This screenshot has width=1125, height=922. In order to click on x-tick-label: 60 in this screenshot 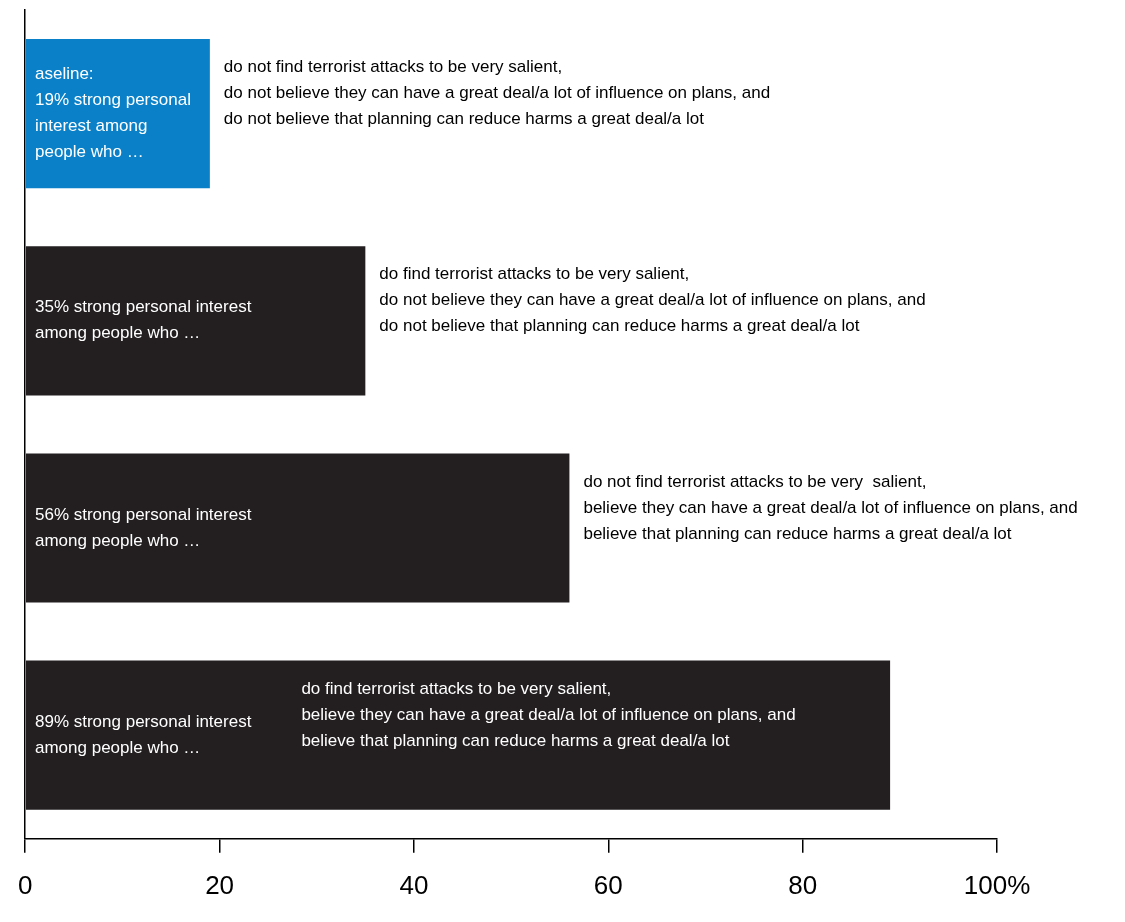, I will do `click(608, 884)`.